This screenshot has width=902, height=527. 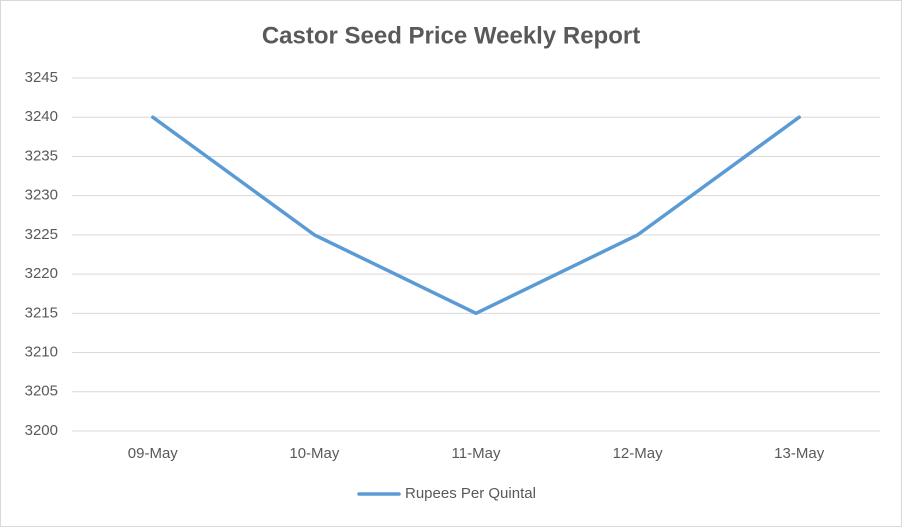 I want to click on x-tick-label: 10-May, so click(x=314, y=453).